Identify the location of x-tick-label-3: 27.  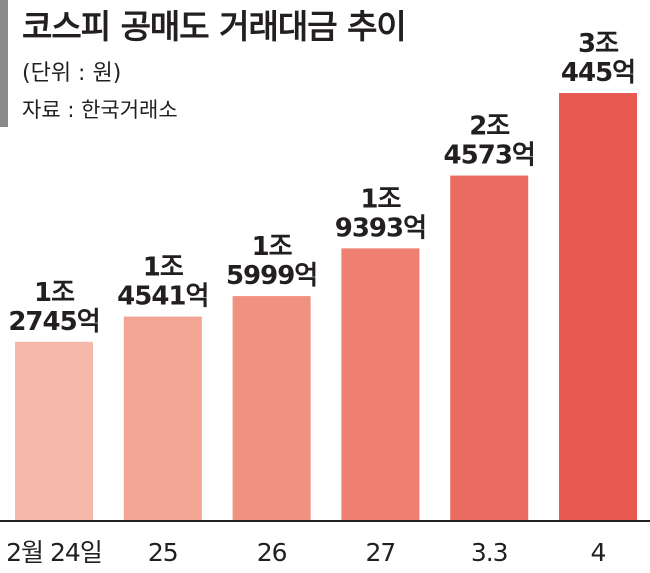
(380, 552).